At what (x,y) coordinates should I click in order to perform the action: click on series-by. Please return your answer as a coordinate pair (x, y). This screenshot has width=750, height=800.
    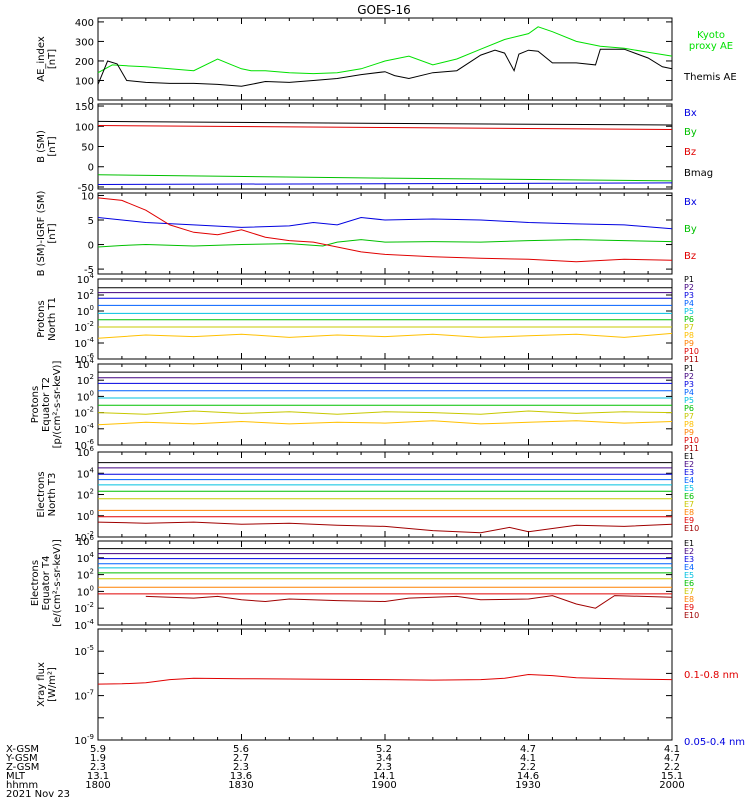
    Looking at the image, I should click on (385, 178).